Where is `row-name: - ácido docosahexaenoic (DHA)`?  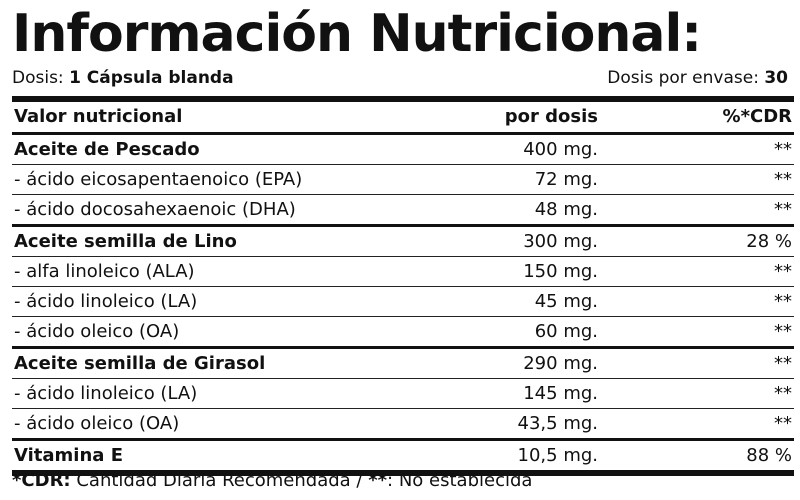
row-name: - ácido docosahexaenoic (DHA) is located at coordinates (155, 209).